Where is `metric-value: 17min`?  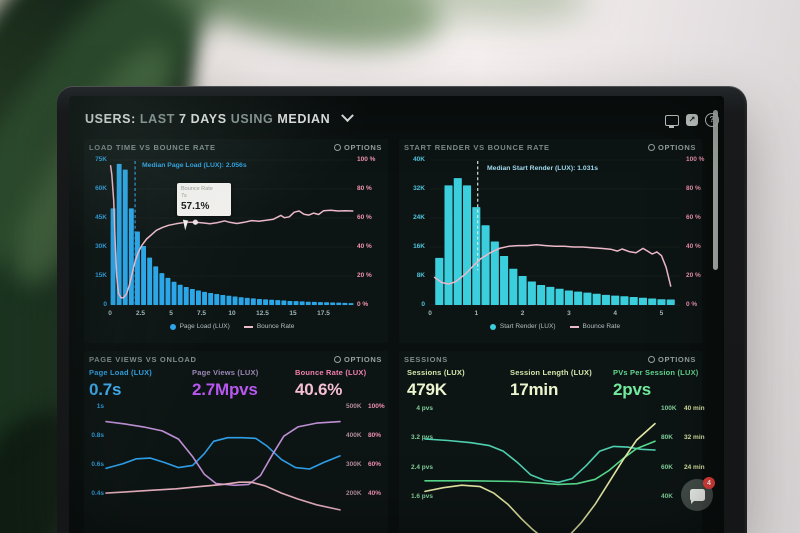 metric-value: 17min is located at coordinates (534, 389).